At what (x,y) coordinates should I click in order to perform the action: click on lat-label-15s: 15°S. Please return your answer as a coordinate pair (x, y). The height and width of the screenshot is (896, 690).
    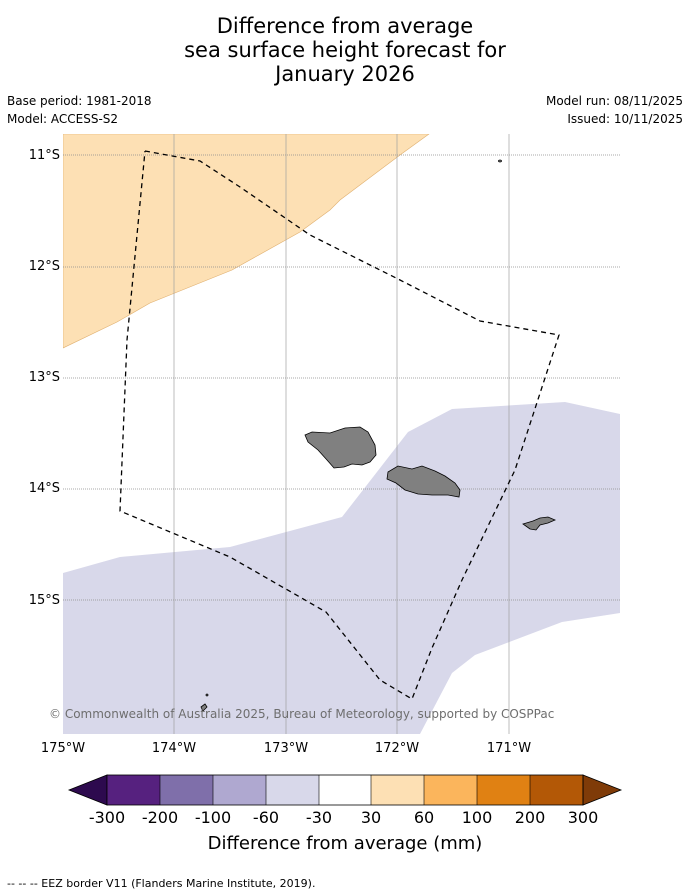
    Looking at the image, I should click on (44, 600).